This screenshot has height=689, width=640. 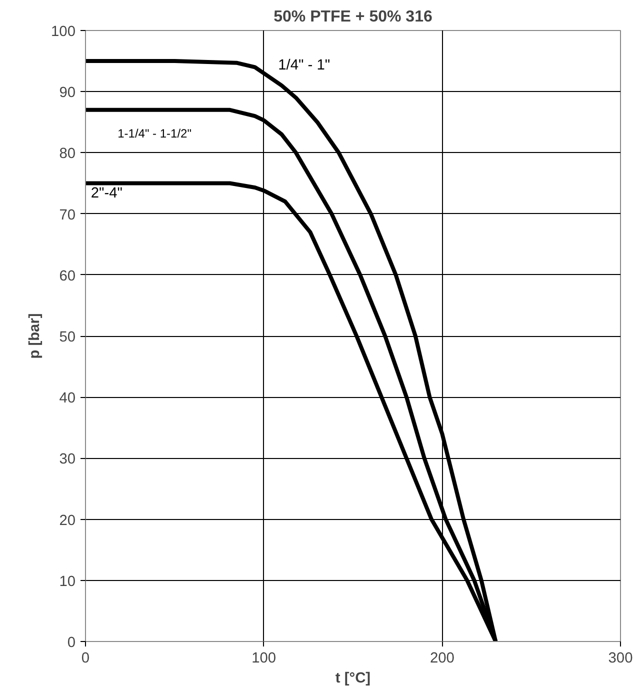 What do you see at coordinates (353, 17) in the screenshot?
I see `chart-title: 50% PTFE + 50% 316` at bounding box center [353, 17].